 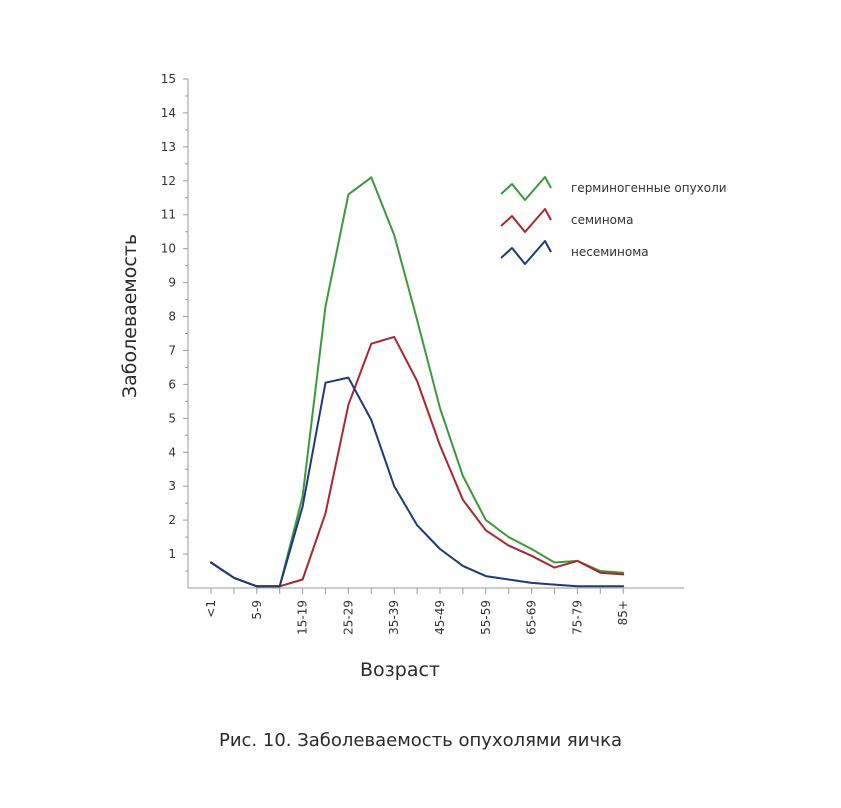 What do you see at coordinates (394, 617) in the screenshot?
I see `x-tick-label: 35-39` at bounding box center [394, 617].